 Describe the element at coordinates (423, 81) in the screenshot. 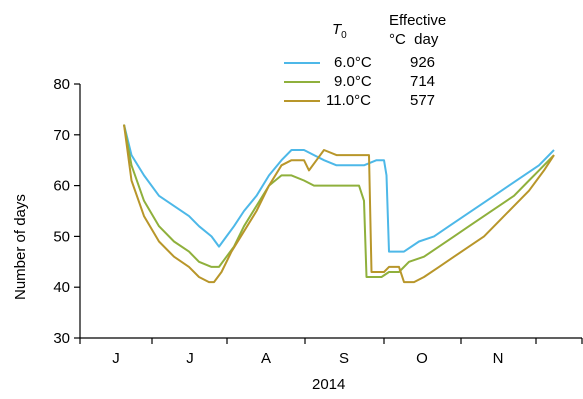

I see `legend-value-9c: 714` at that location.